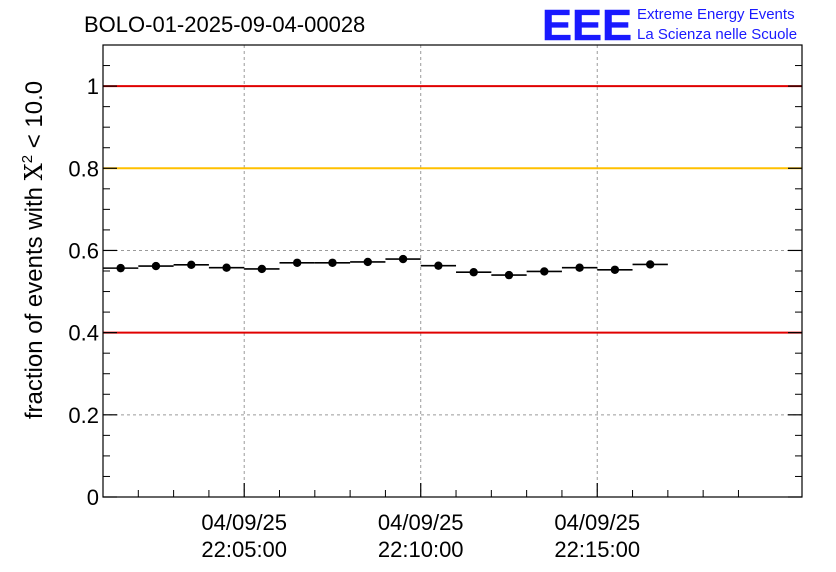 Image resolution: width=836 pixels, height=572 pixels. What do you see at coordinates (587, 25) in the screenshot?
I see `eee-logo-mark: EEE` at bounding box center [587, 25].